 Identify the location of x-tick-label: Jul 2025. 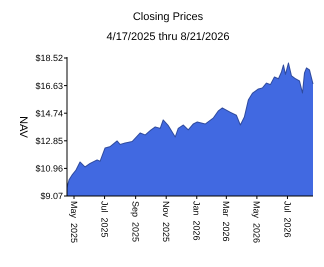
(104, 219).